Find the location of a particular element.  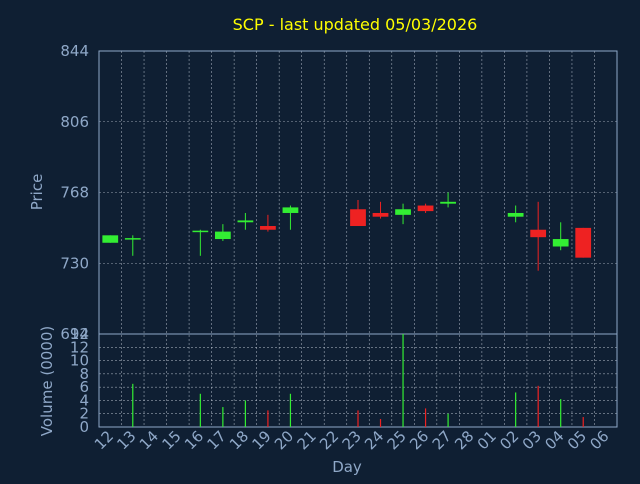

volume-axis-label: Volume (0000) is located at coordinates (47, 381).